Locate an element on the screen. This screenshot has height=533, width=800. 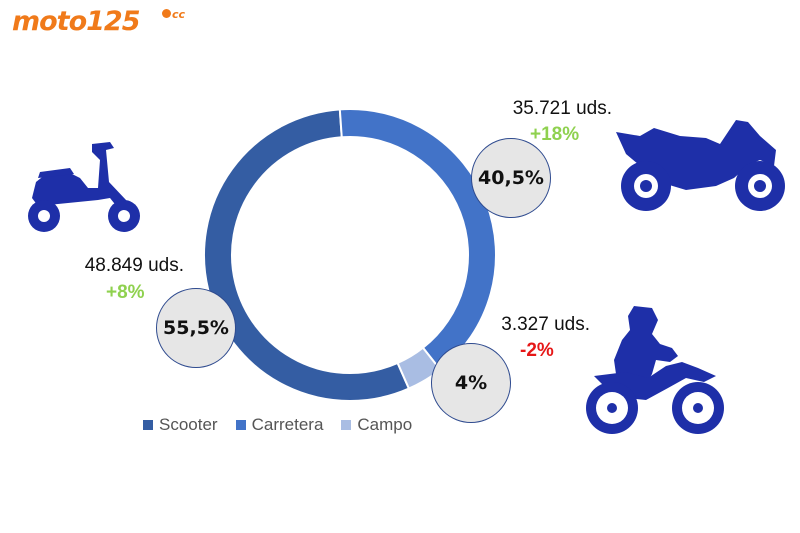
legend-swatch-campo is located at coordinates (346, 425).